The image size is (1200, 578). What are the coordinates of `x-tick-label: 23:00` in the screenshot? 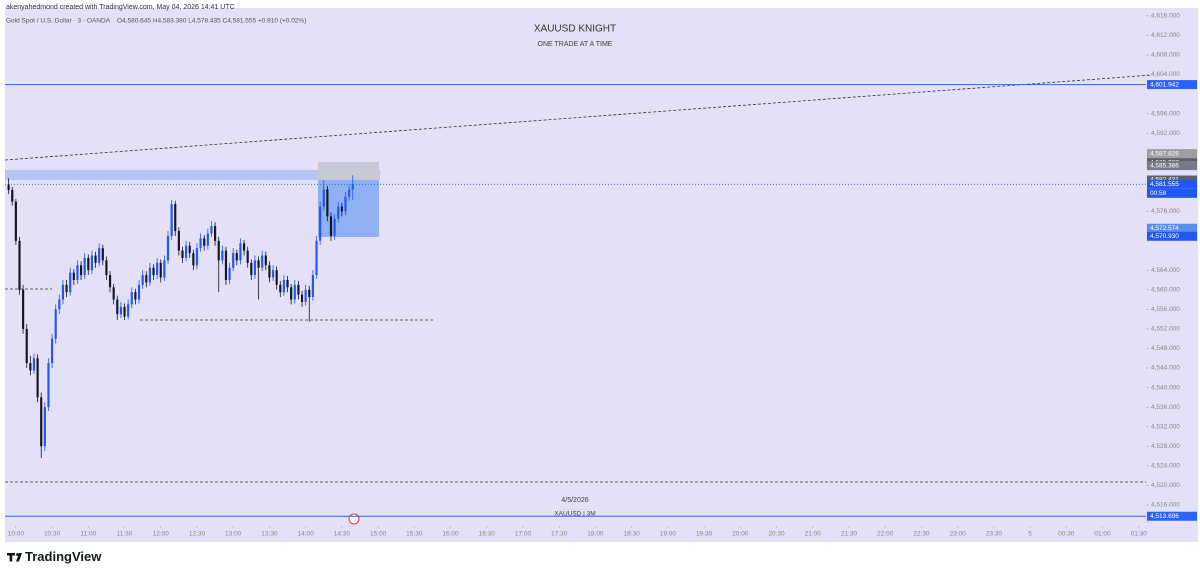 It's located at (958, 534).